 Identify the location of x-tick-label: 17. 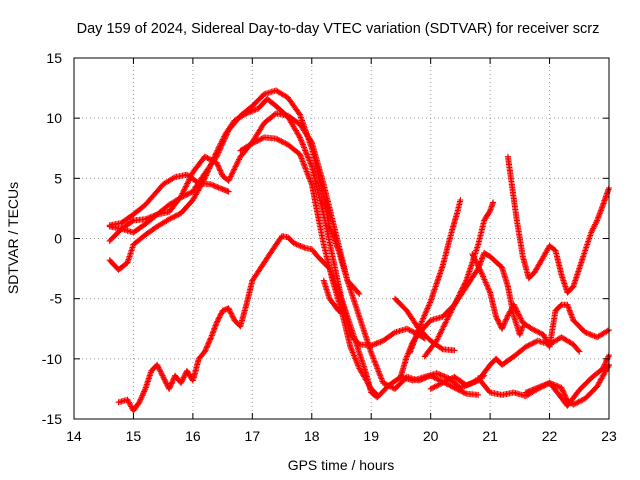
(253, 436).